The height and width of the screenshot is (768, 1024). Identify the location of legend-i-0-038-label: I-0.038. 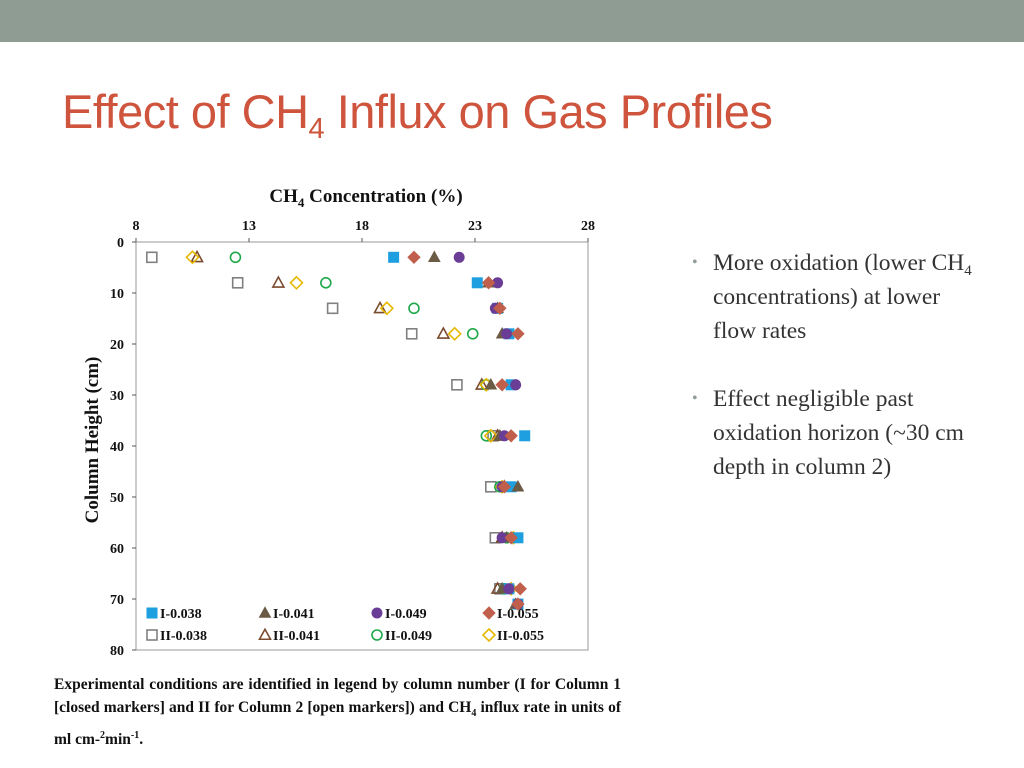
(181, 614).